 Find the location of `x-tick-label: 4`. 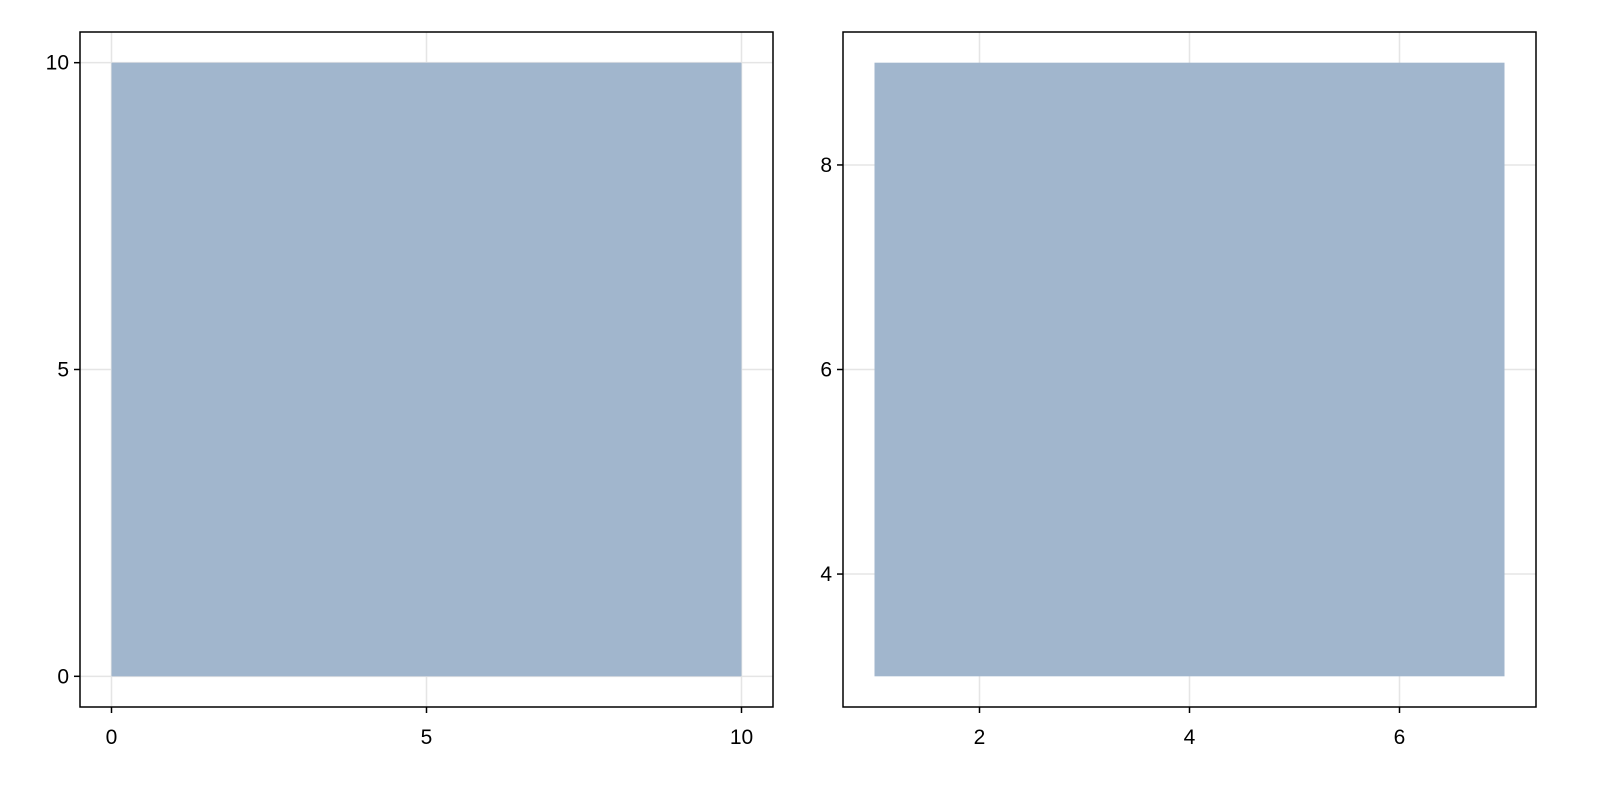

x-tick-label: 4 is located at coordinates (1190, 737).